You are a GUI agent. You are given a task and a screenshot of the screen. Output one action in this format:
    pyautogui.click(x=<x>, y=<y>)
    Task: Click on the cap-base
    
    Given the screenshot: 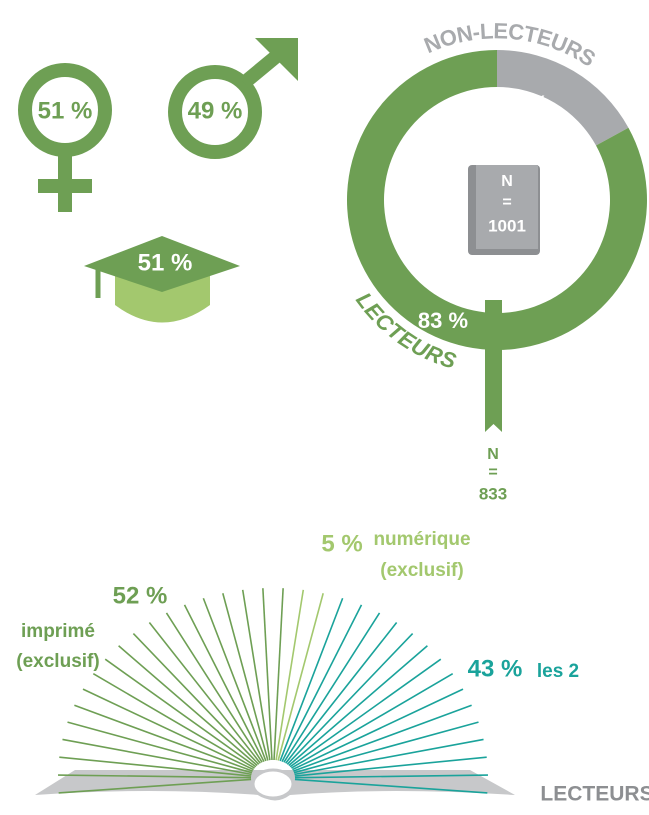 What is the action you would take?
    pyautogui.click(x=162, y=297)
    